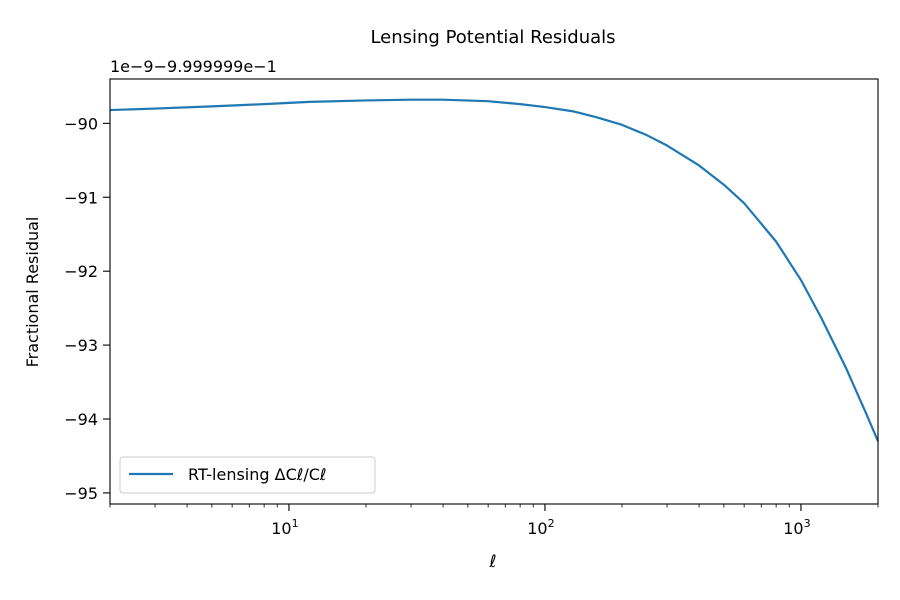 Image resolution: width=900 pixels, height=600 pixels. Describe the element at coordinates (81, 123) in the screenshot. I see `y-tick-label: −90` at that location.